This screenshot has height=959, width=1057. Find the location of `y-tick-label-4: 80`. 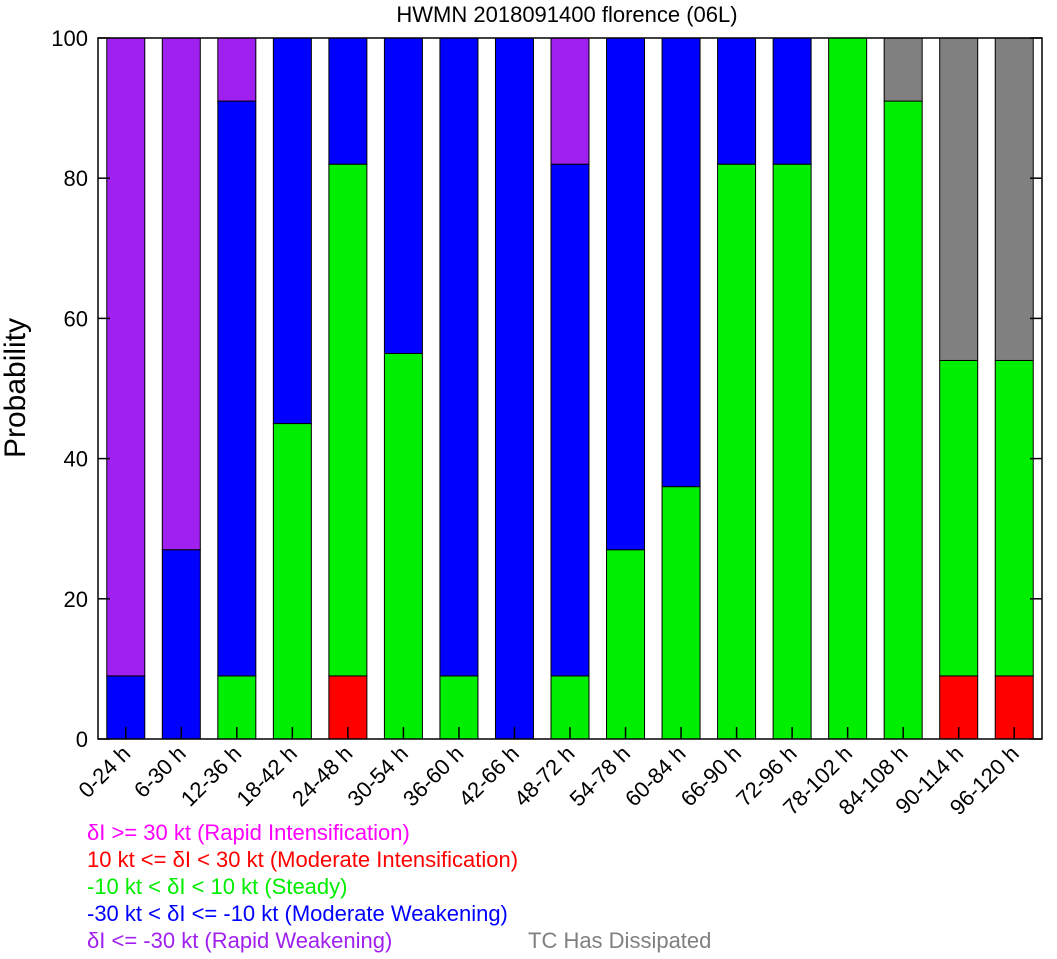

y-tick-label-4: 80 is located at coordinates (76, 178).